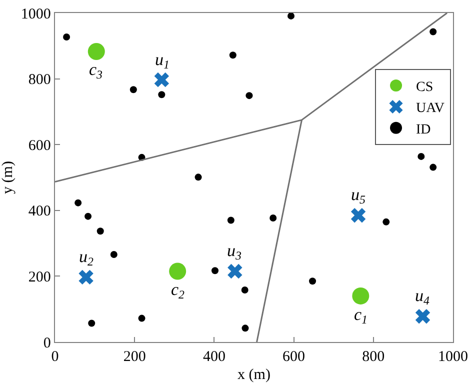 This screenshot has width=474, height=388. Describe the element at coordinates (39, 277) in the screenshot. I see `y-tick-label: 200` at that location.